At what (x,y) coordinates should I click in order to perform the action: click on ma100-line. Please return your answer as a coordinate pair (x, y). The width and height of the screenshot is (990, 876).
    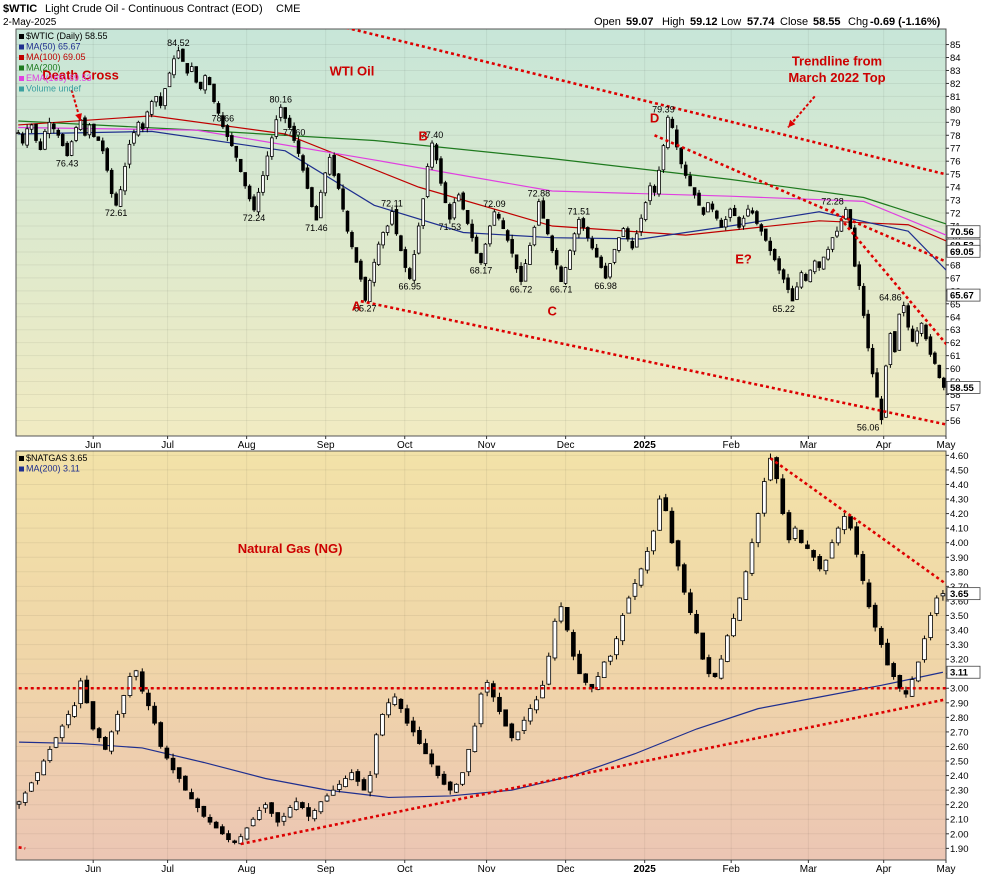
    Looking at the image, I should click on (482, 178).